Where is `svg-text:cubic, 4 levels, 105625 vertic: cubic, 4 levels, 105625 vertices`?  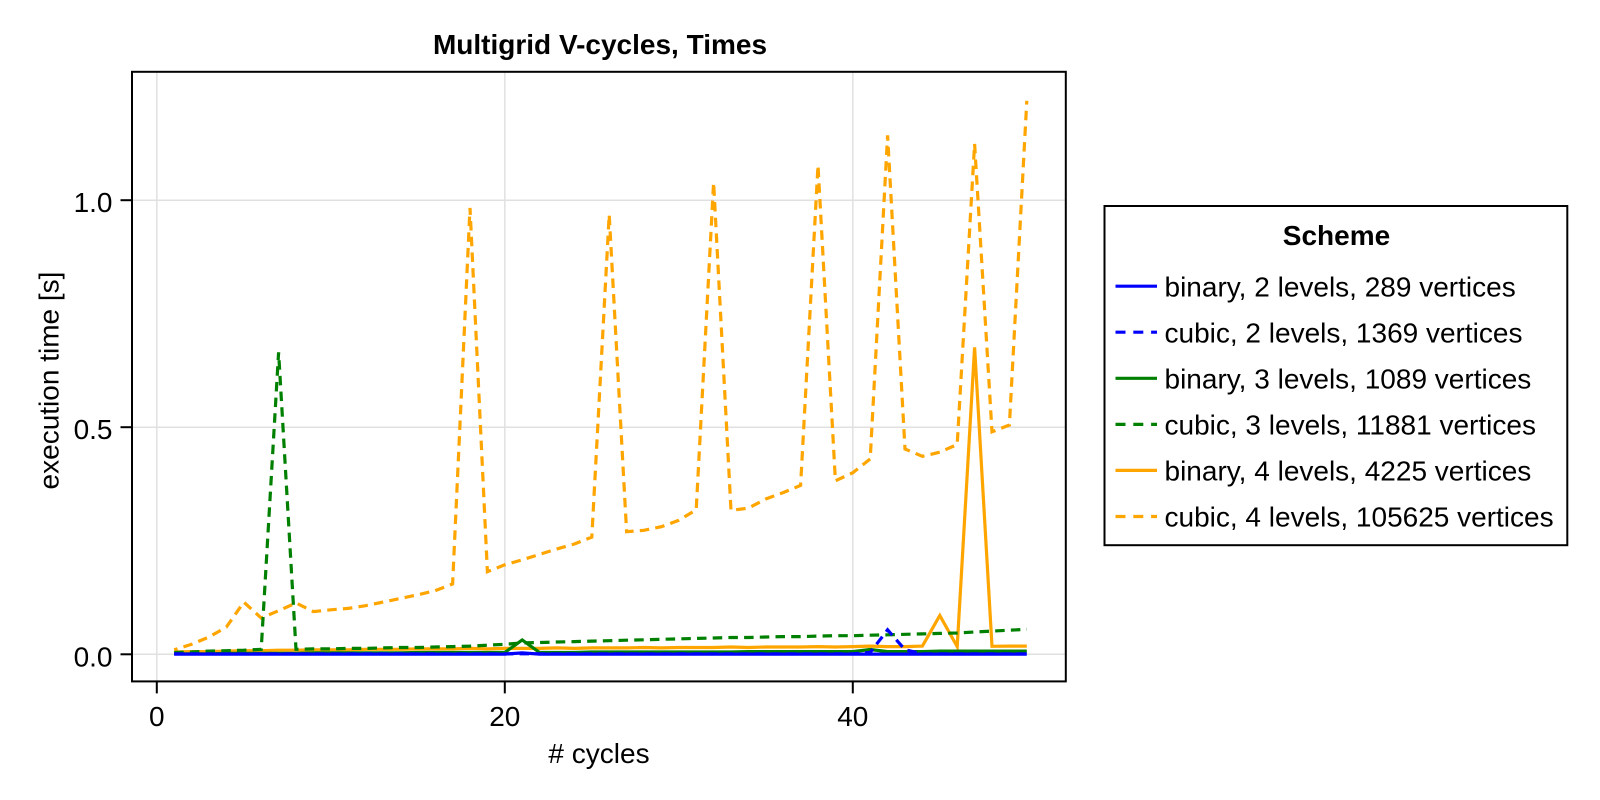 svg-text:cubic, 4 levels, 105625 vertic: cubic, 4 levels, 105625 vertices is located at coordinates (1359, 517).